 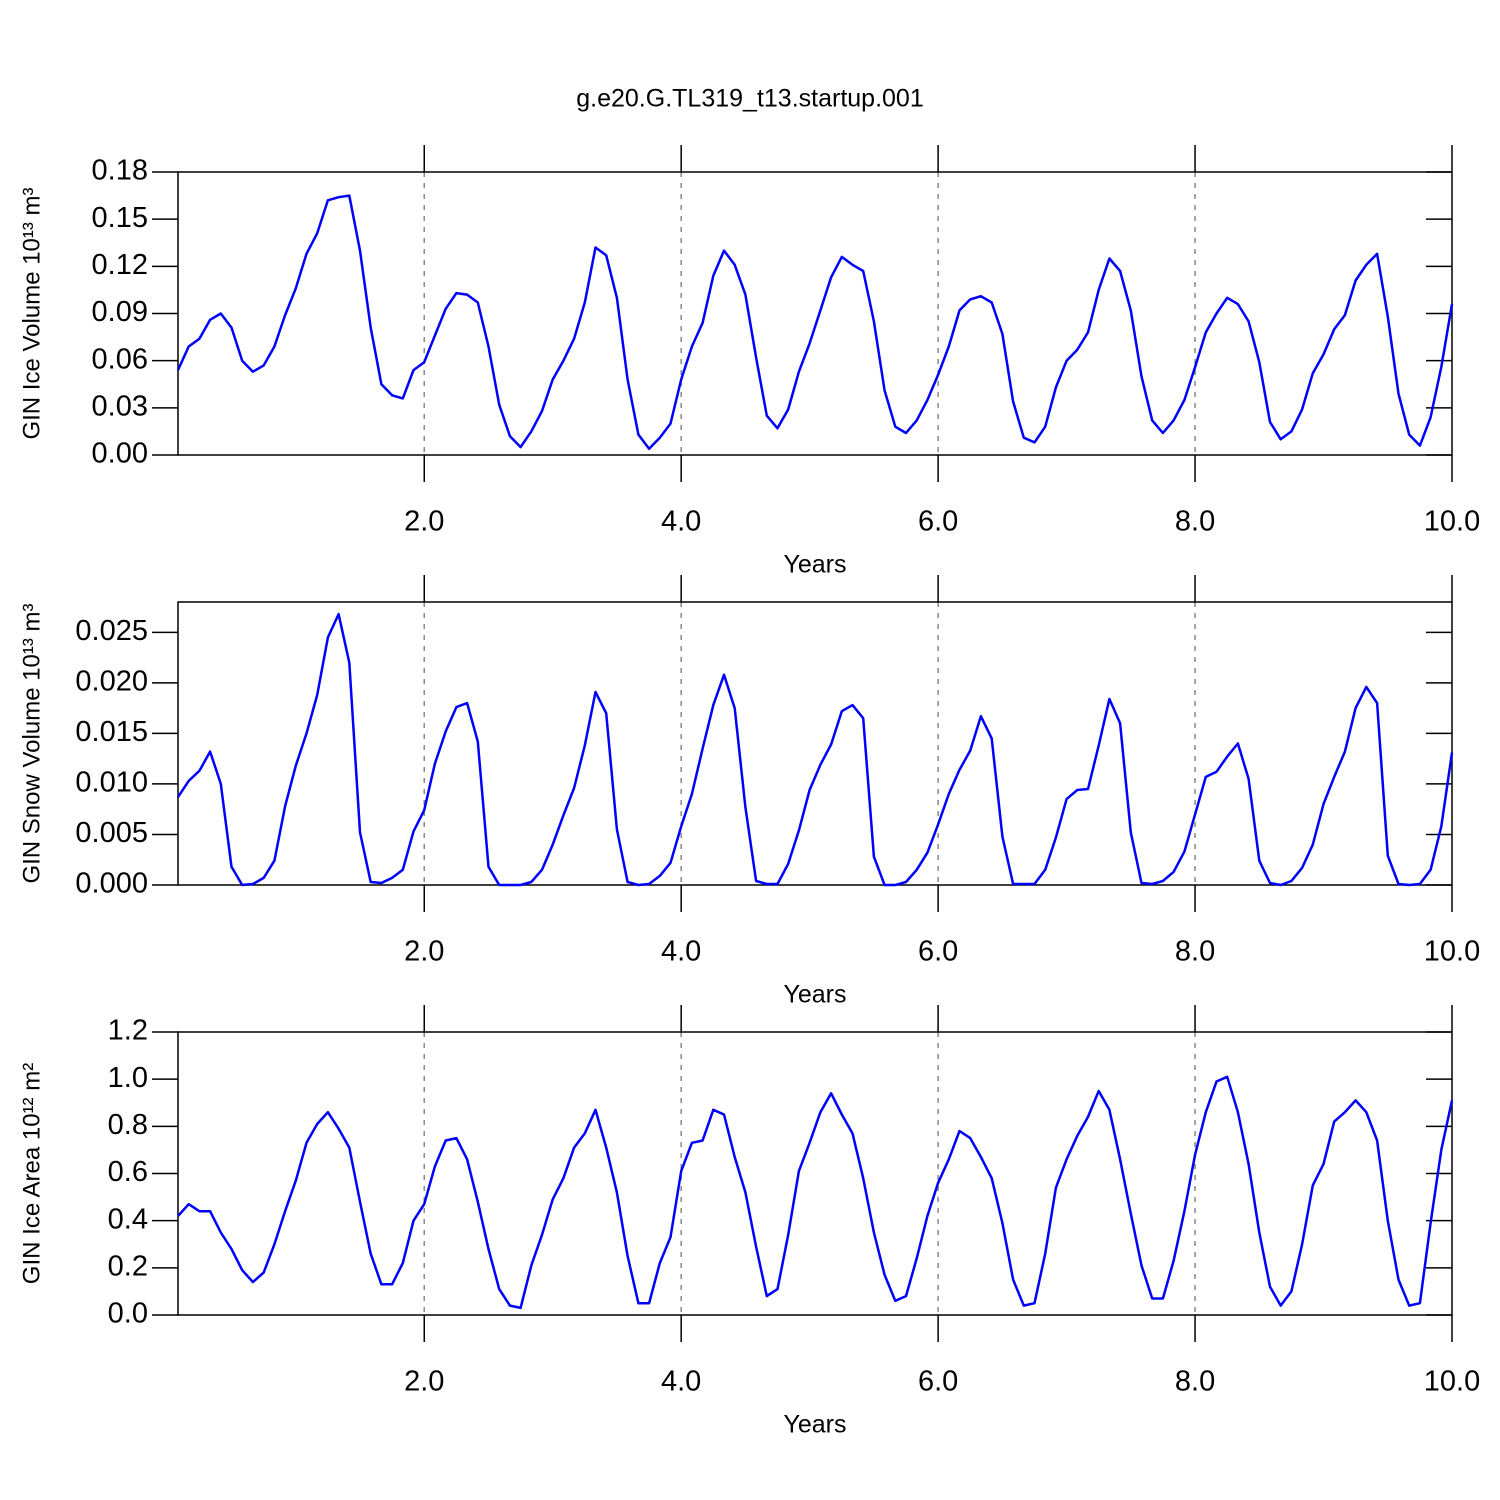 I want to click on y-tick-label: 0.6, so click(x=128, y=1172).